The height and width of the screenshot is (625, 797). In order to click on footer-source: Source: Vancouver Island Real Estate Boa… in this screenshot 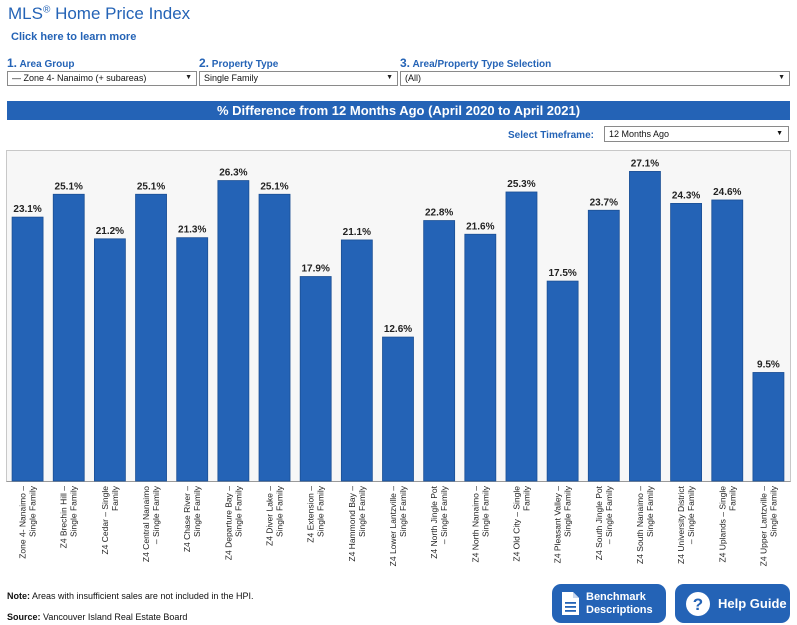, I will do `click(97, 617)`.